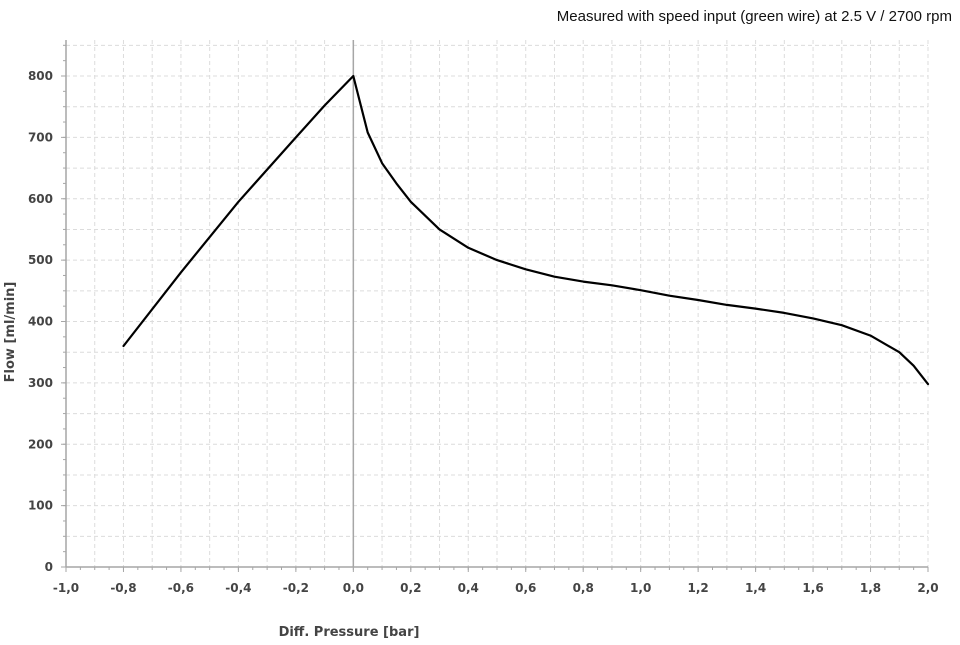 This screenshot has width=960, height=645. Describe the element at coordinates (40, 76) in the screenshot. I see `y-tick-label: 800` at that location.